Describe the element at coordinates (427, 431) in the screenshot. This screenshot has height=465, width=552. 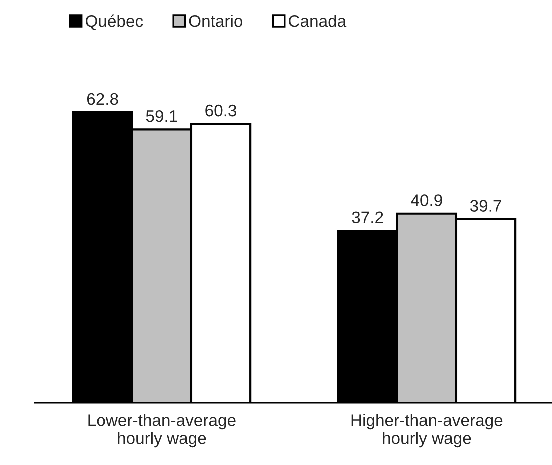
I see `x-tick-label: Higher-than-average hourly wage` at that location.